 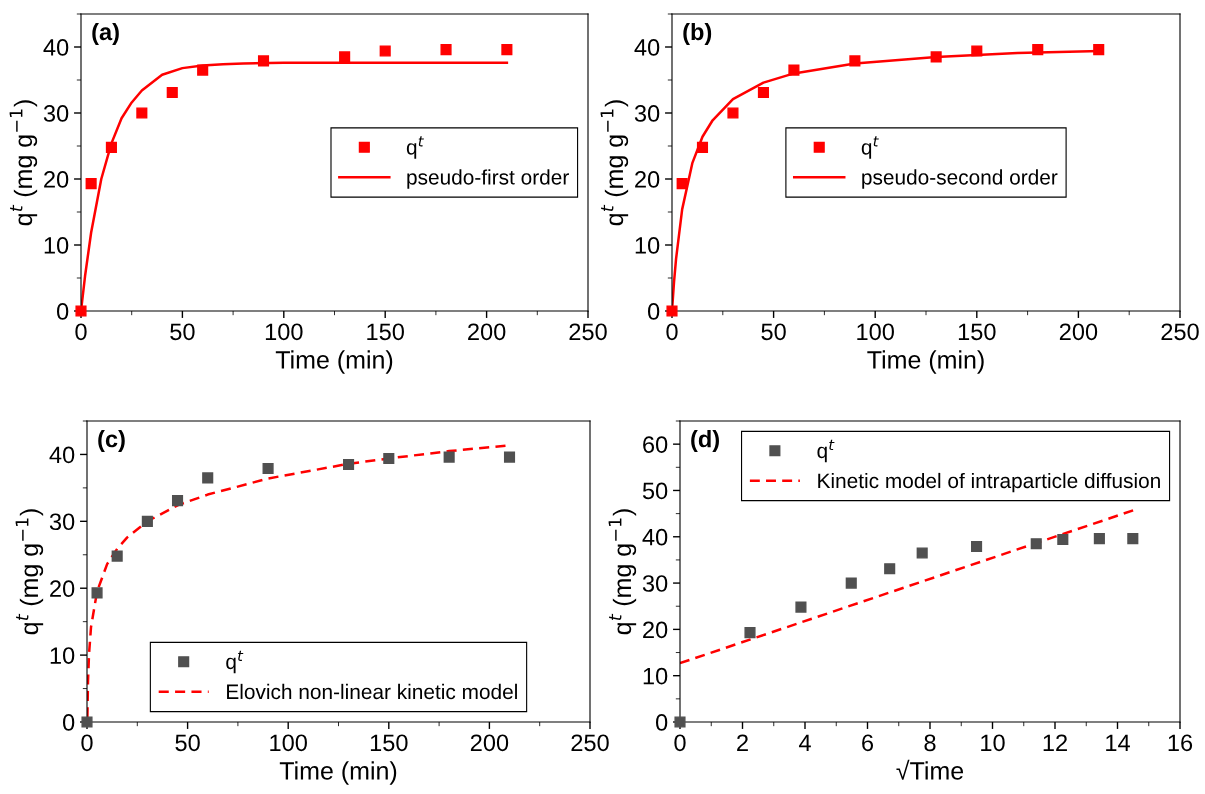 I want to click on x-tick-label: 12, so click(x=1055, y=742).